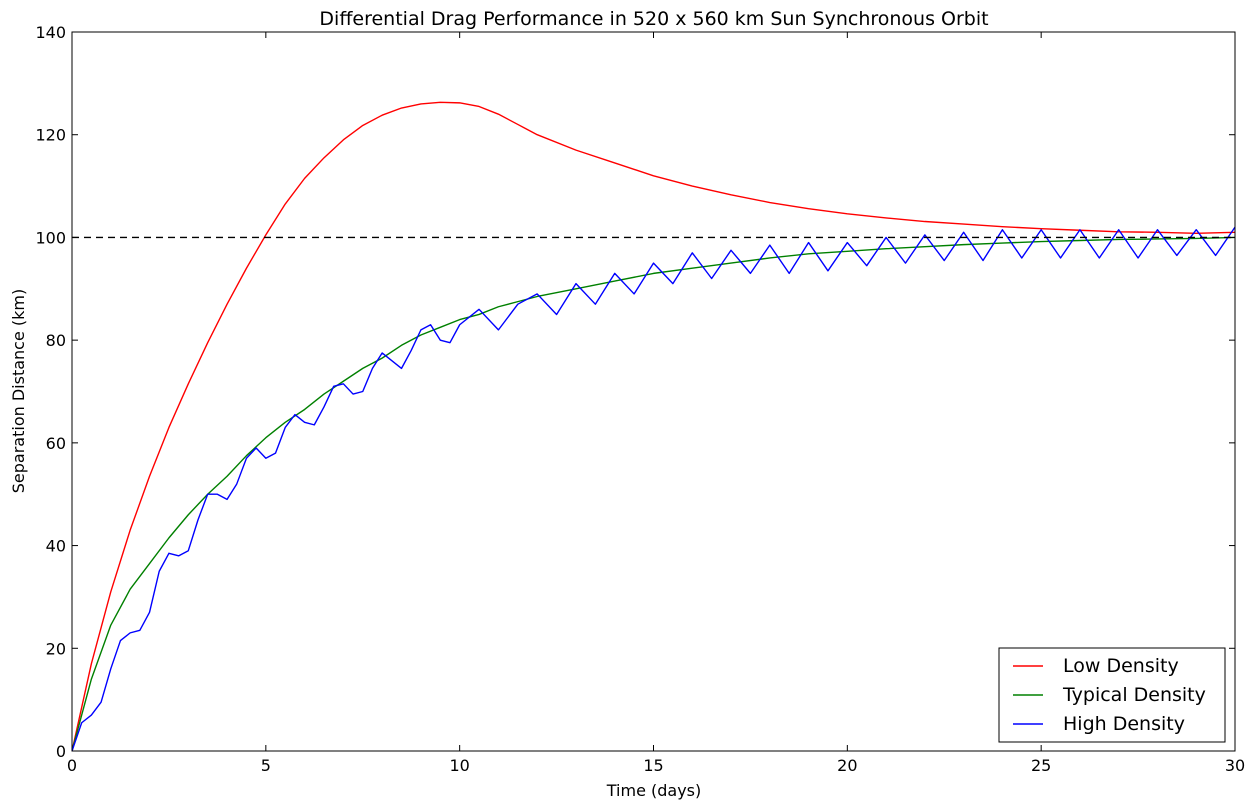 This screenshot has width=1255, height=810. Describe the element at coordinates (56, 340) in the screenshot. I see `y-tick-label: 80` at that location.